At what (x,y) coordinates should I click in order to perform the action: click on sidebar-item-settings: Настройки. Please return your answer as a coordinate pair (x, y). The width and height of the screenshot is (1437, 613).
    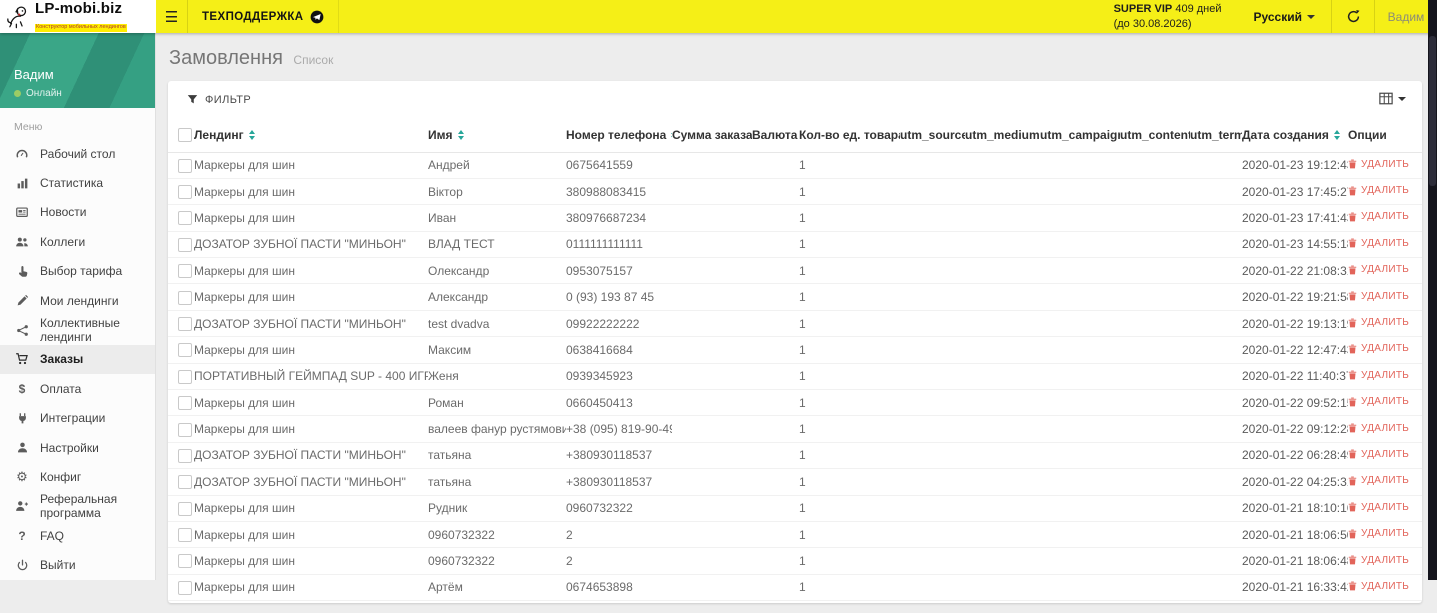
    Looking at the image, I should click on (77, 447).